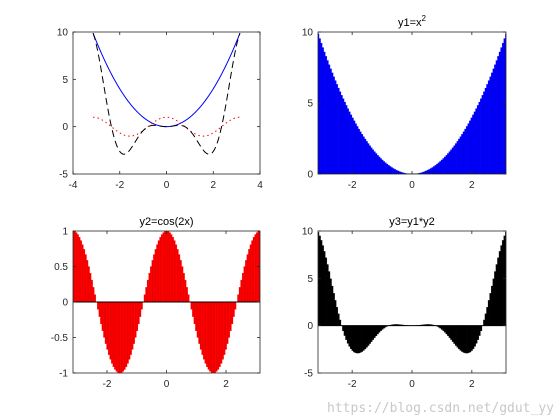 The height and width of the screenshot is (420, 560). I want to click on x-tick-label: 4, so click(260, 185).